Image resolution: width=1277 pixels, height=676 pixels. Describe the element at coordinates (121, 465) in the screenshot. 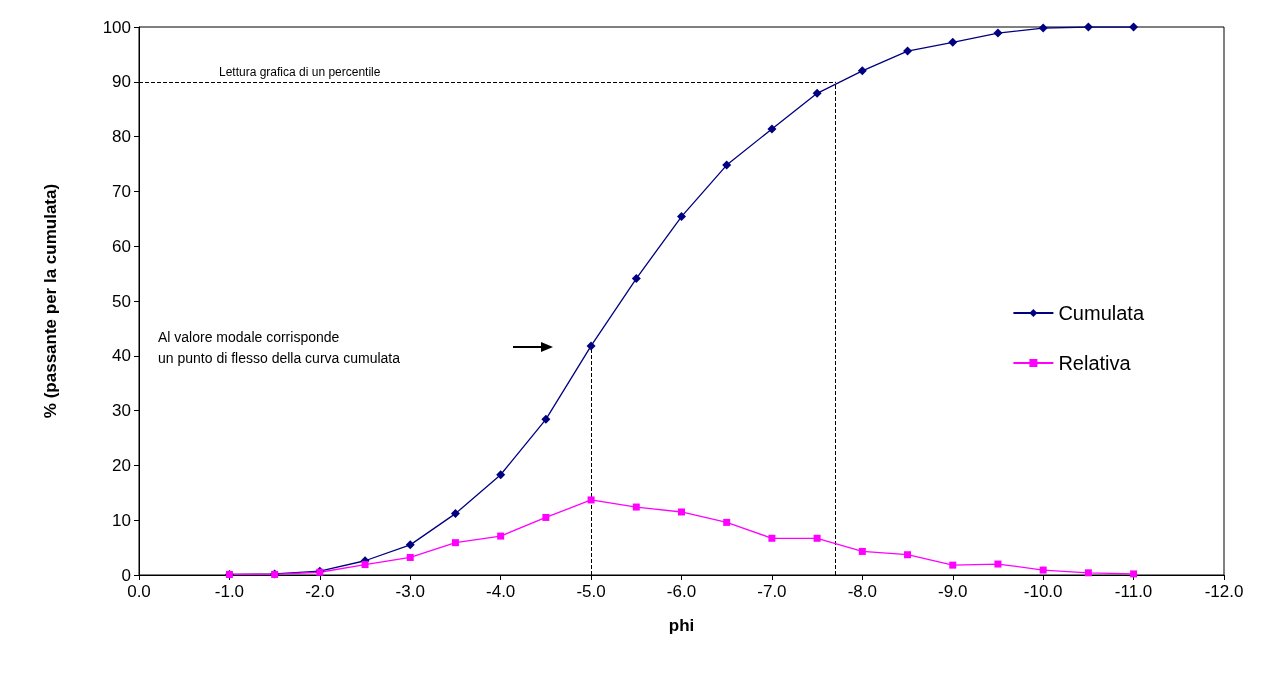

I see `y-tick-label: 20` at that location.